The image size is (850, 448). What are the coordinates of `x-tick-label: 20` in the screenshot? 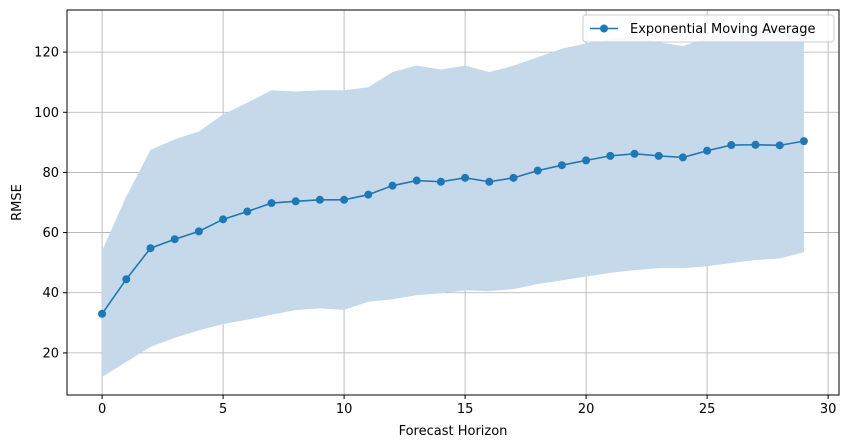 It's located at (586, 409).